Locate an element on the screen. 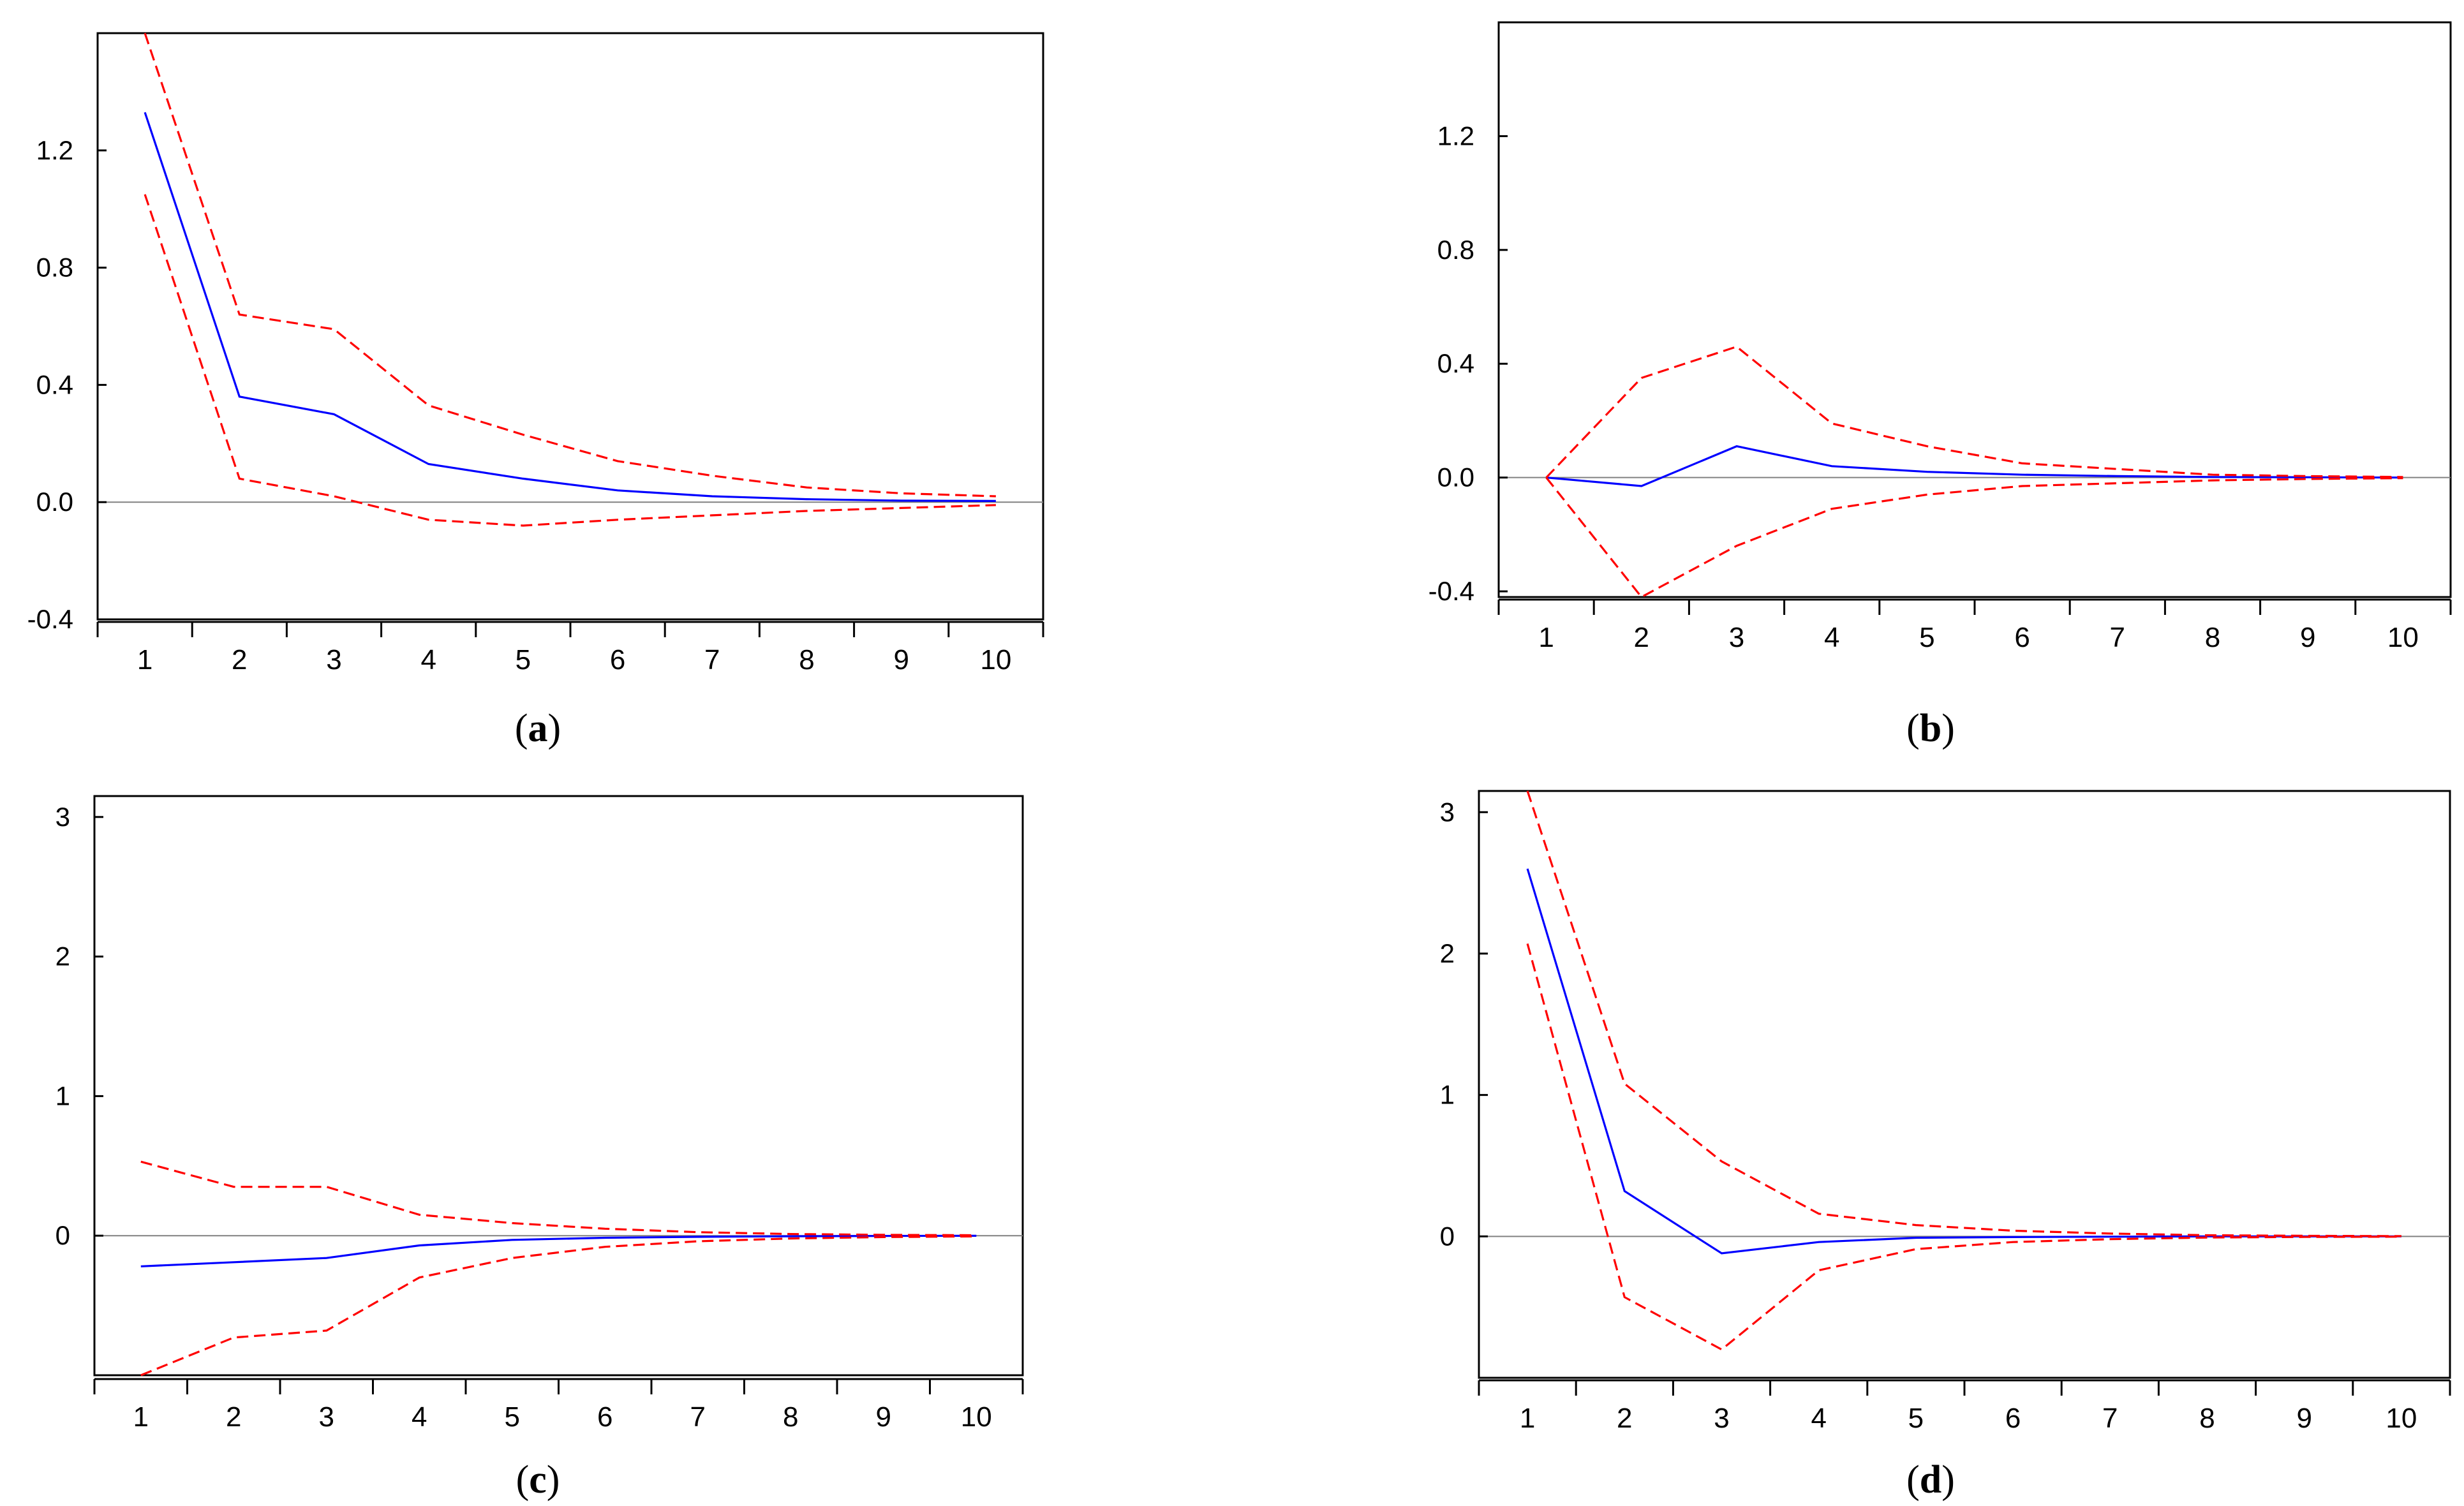 This screenshot has width=2464, height=1506. panel-caption-letter: a is located at coordinates (538, 728).